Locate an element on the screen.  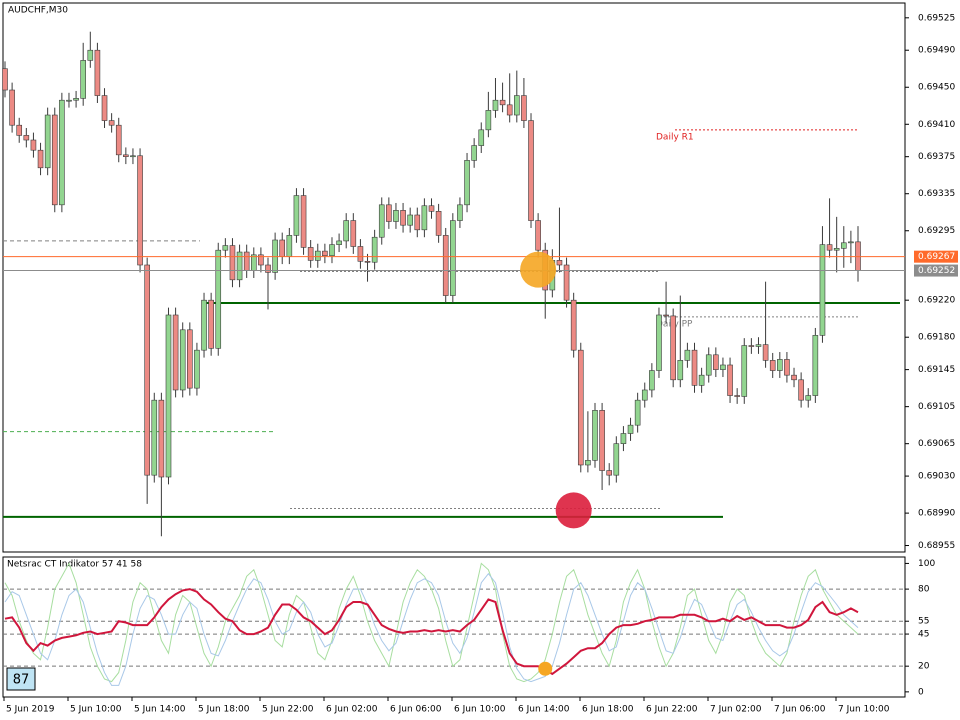
x-tick-label: 6 Jun 14:00 is located at coordinates (544, 710).